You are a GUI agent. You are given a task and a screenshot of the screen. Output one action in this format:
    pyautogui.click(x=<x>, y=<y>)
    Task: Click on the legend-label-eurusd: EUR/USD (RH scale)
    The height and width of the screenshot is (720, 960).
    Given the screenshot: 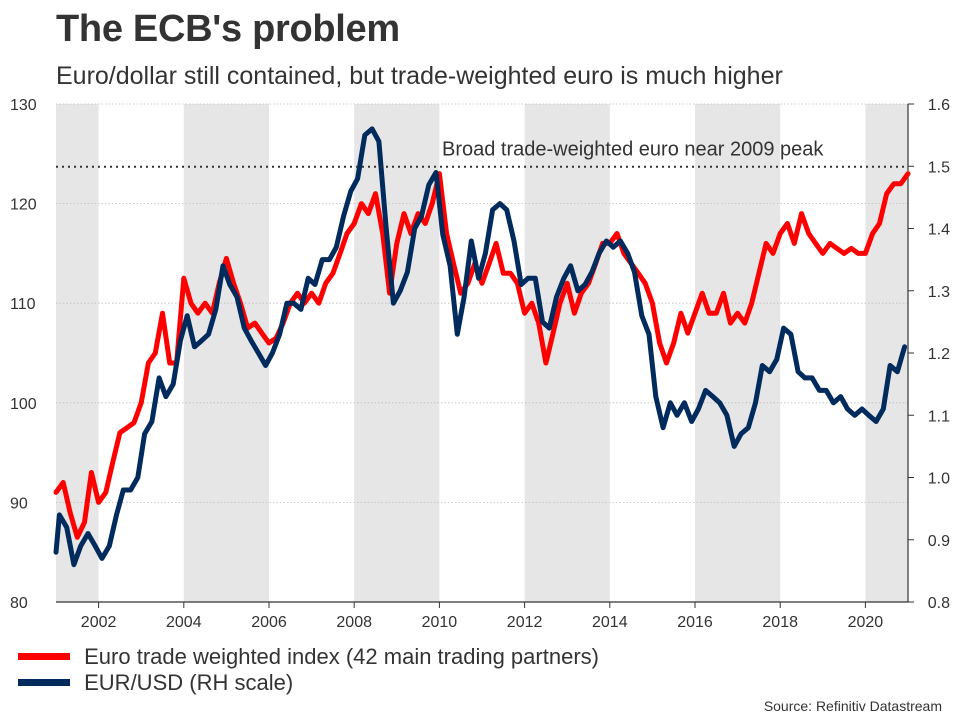 What is the action you would take?
    pyautogui.click(x=189, y=682)
    